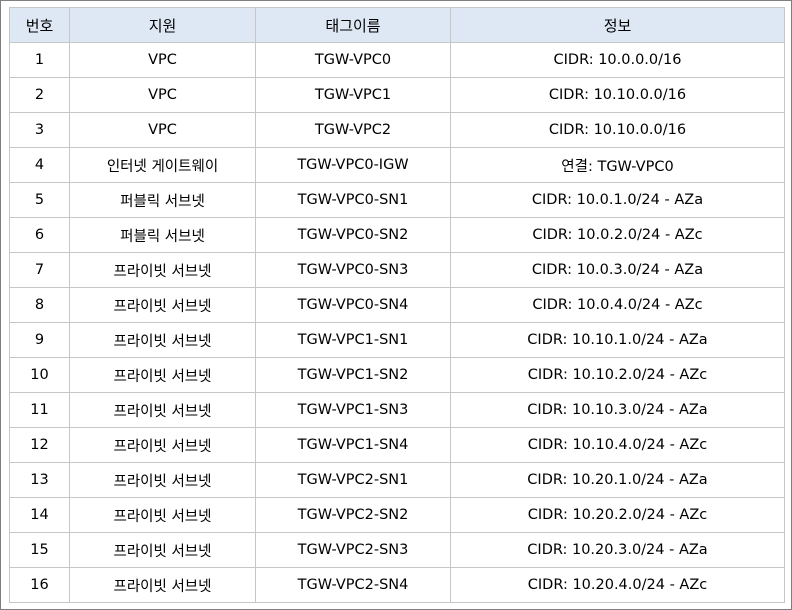  Describe the element at coordinates (617, 375) in the screenshot. I see `info-cell: CIDR: 10.10.2.0/24 - AZc` at that location.